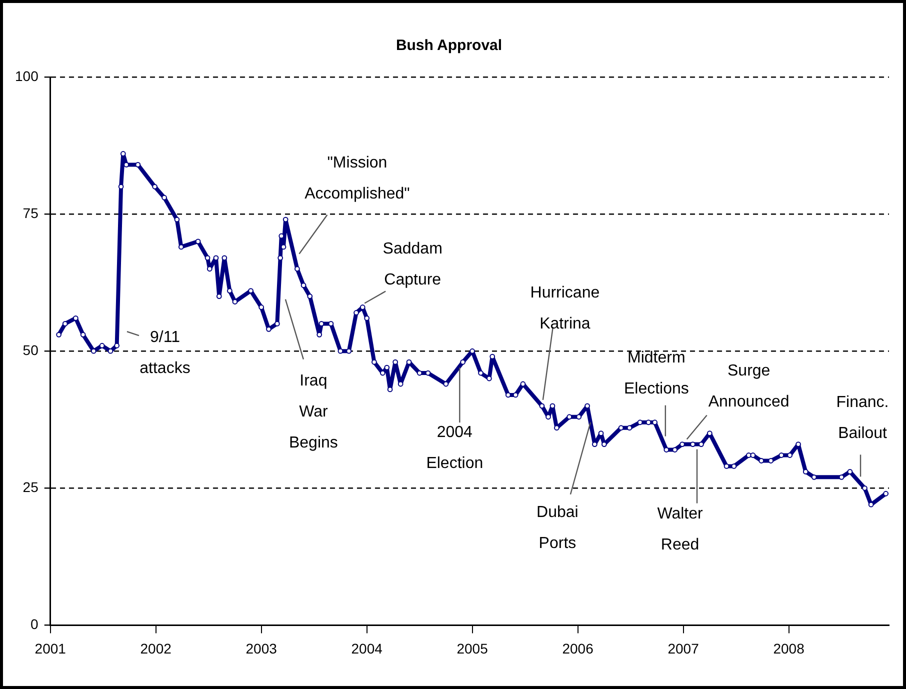  I want to click on y-tick-label: 50, so click(30, 350).